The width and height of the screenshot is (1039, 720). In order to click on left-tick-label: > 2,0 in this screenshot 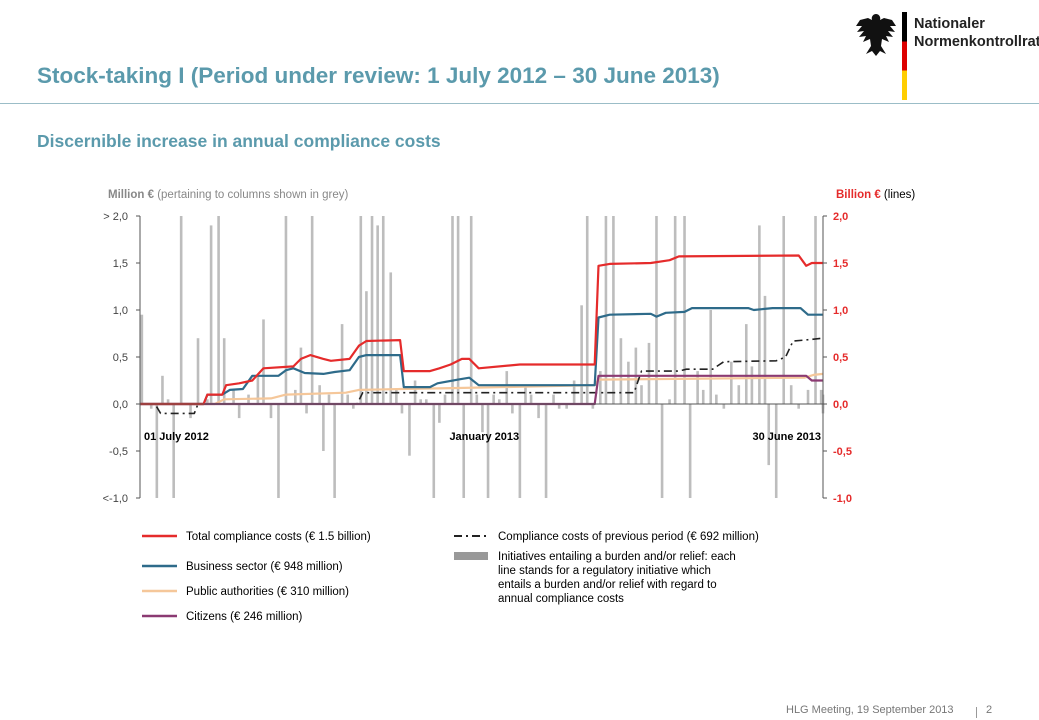, I will do `click(115, 217)`.